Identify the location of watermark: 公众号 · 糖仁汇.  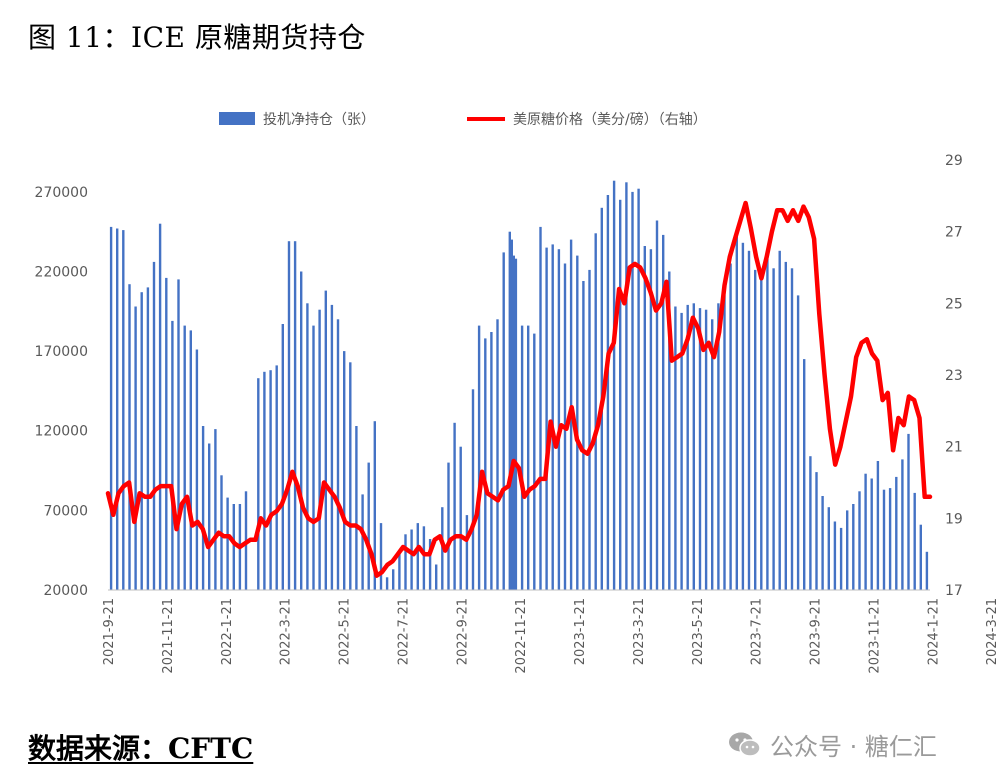
(832, 744).